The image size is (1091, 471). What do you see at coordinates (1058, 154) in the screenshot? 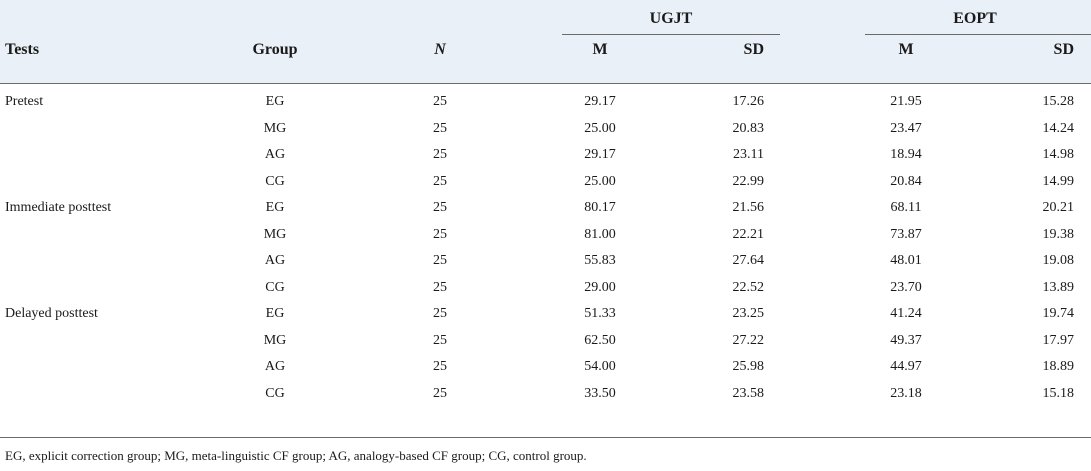
I see `cell-eopt-sd: 14.98` at bounding box center [1058, 154].